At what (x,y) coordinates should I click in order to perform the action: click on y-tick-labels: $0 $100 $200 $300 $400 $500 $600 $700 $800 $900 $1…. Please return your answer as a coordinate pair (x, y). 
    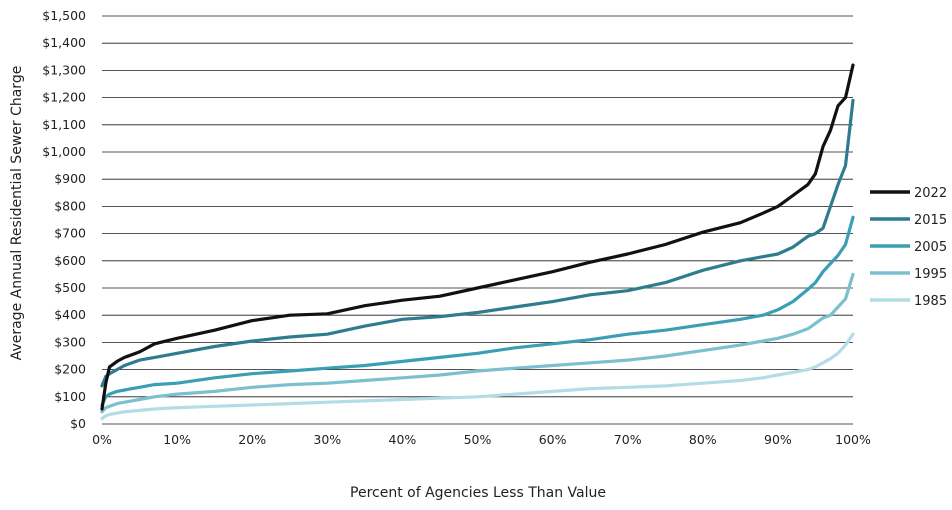
    Looking at the image, I should click on (64, 219).